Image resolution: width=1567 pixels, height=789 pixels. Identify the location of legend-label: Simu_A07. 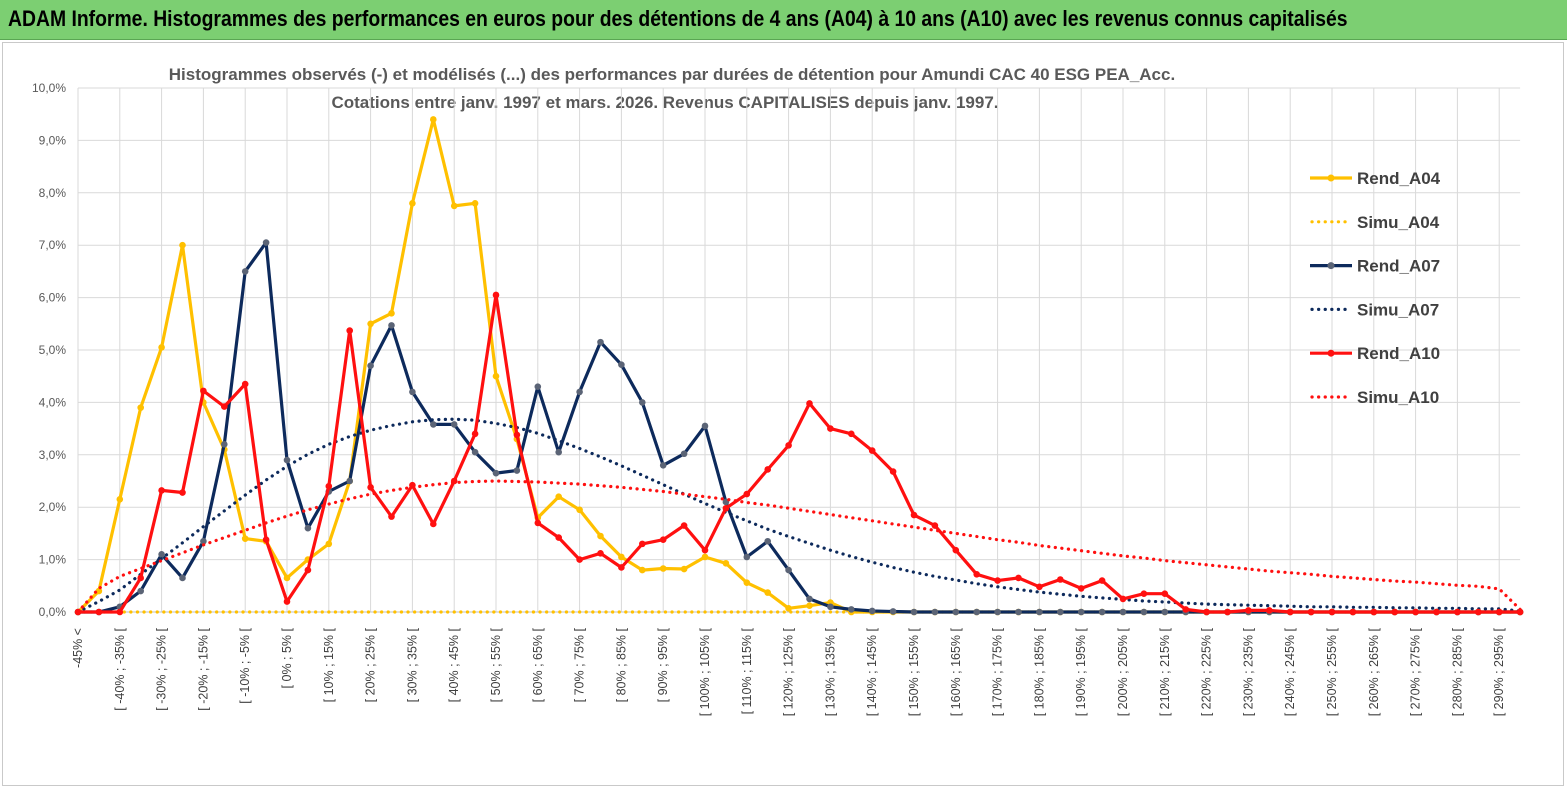
(1398, 309).